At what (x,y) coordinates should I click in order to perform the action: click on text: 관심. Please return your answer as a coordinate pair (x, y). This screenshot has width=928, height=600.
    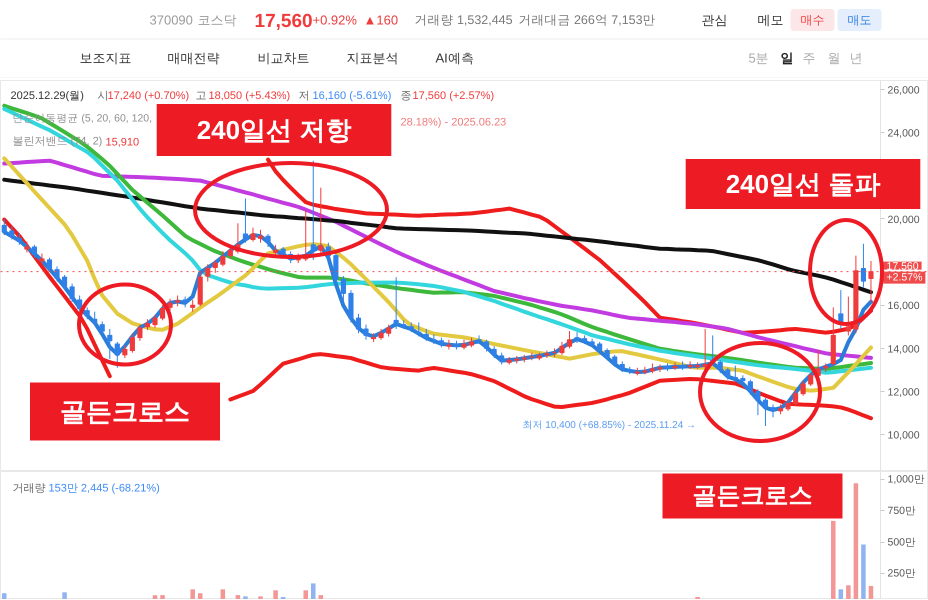
    Looking at the image, I should click on (715, 20).